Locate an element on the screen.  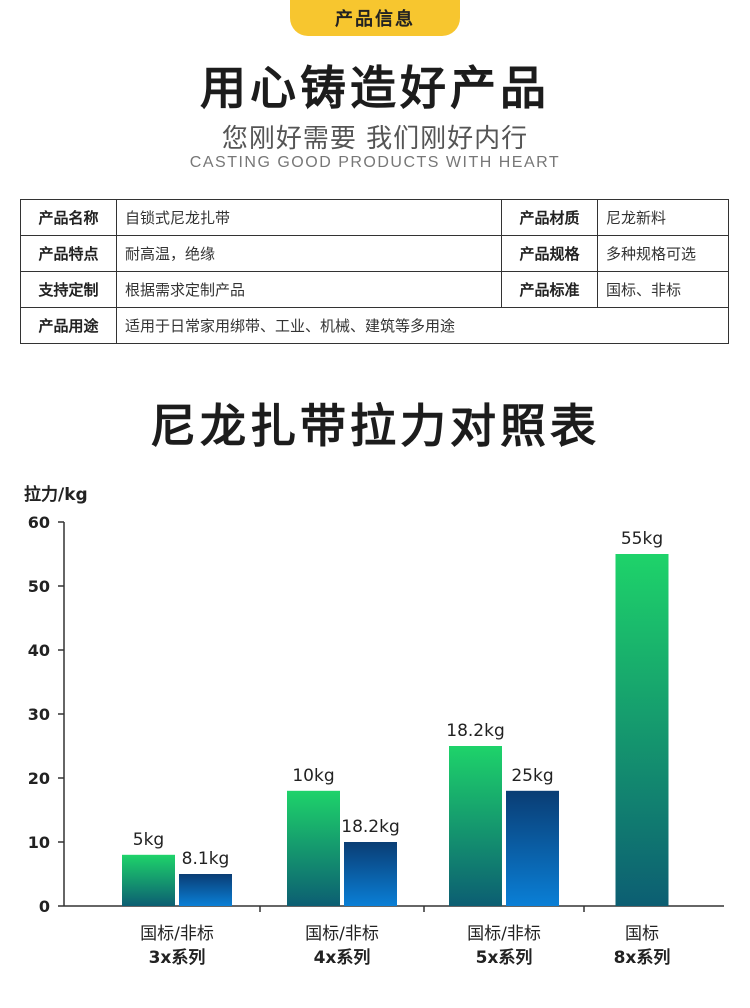
info-value: 适用于日常家用绑带、工业、机械、建筑等多用途 is located at coordinates (422, 325).